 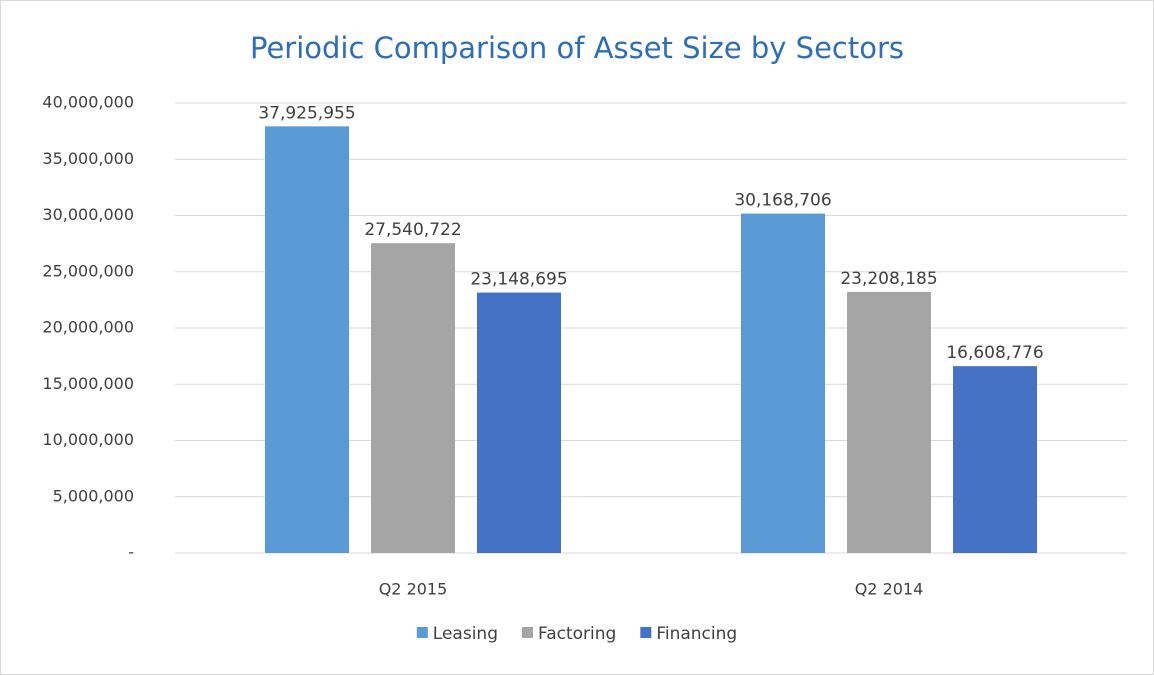 What do you see at coordinates (465, 634) in the screenshot?
I see `legend-label: Leasing` at bounding box center [465, 634].